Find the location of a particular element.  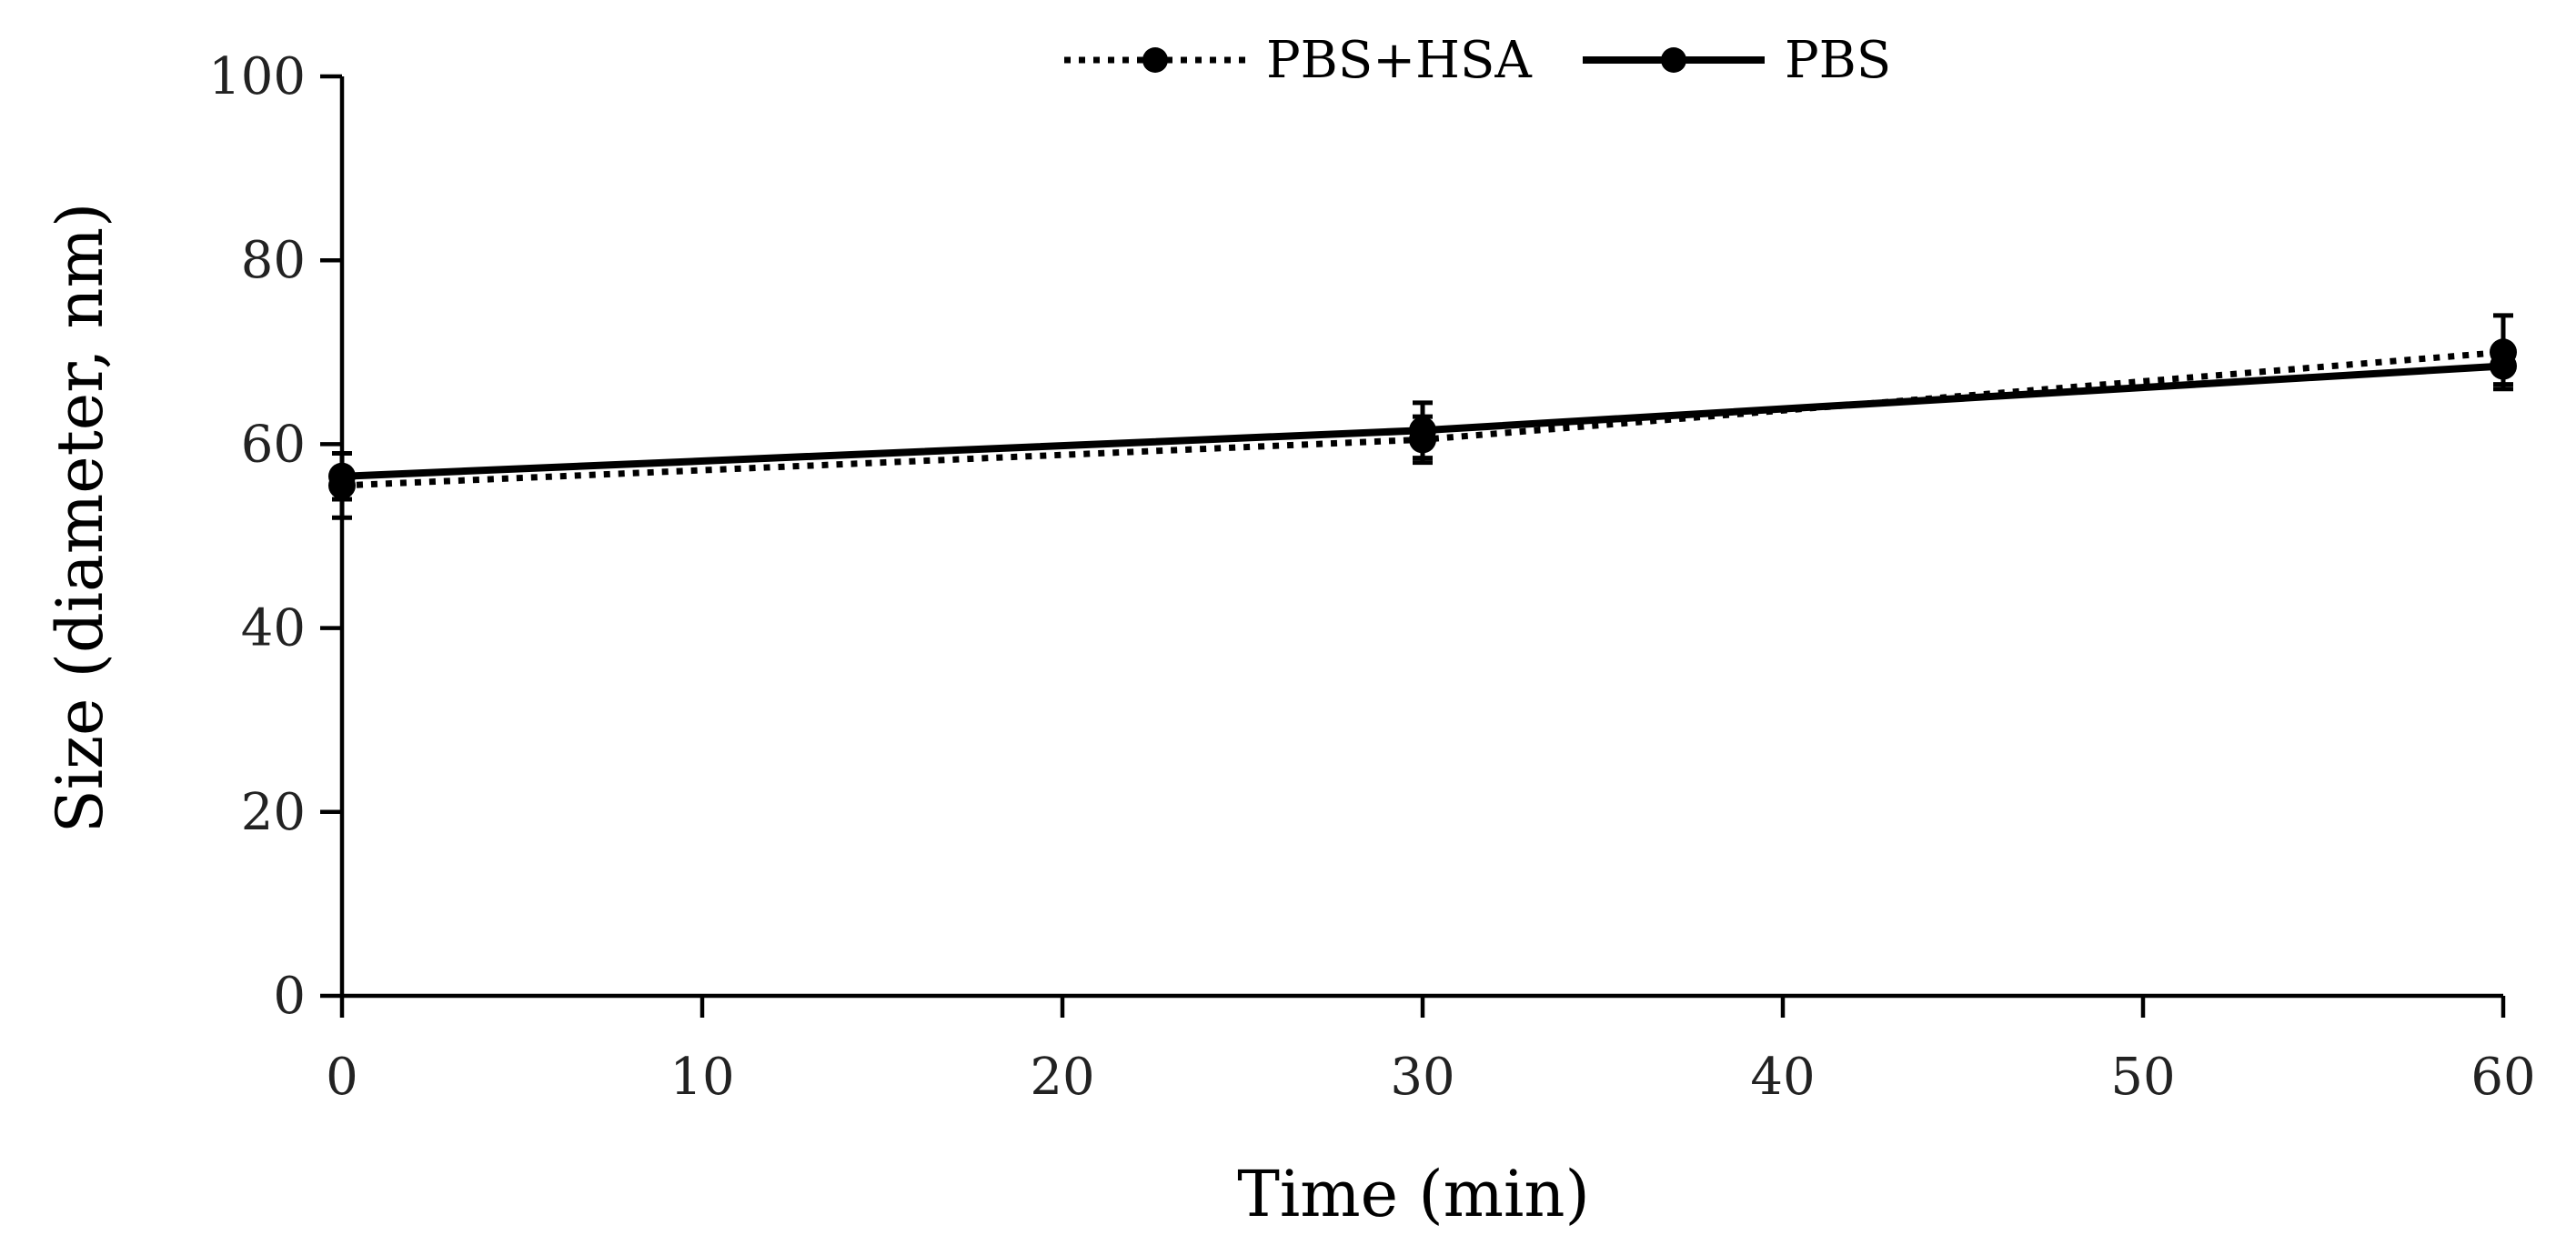

x-axis-ticks: 0 10 20 30 40 50 60 is located at coordinates (1431, 1051).